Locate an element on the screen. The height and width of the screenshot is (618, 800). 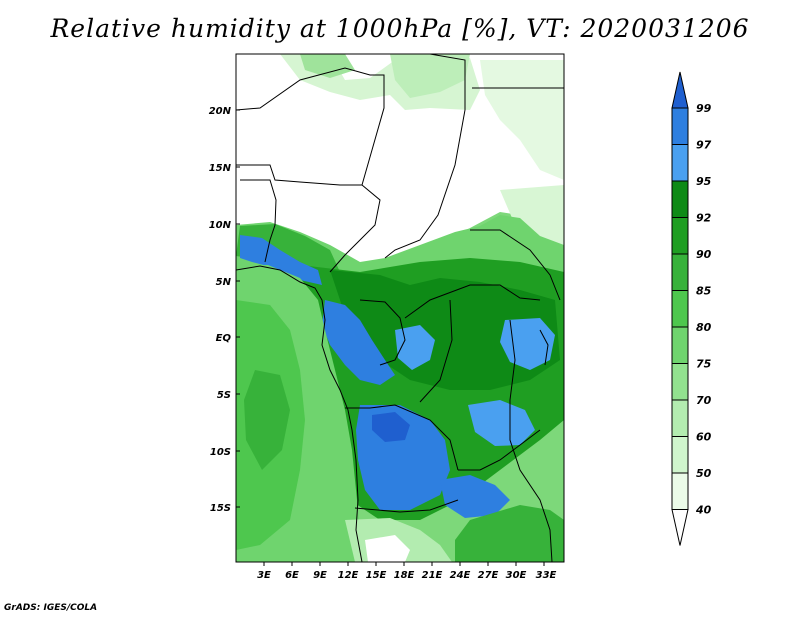
field-dry-north is located at coordinates (400, 161).